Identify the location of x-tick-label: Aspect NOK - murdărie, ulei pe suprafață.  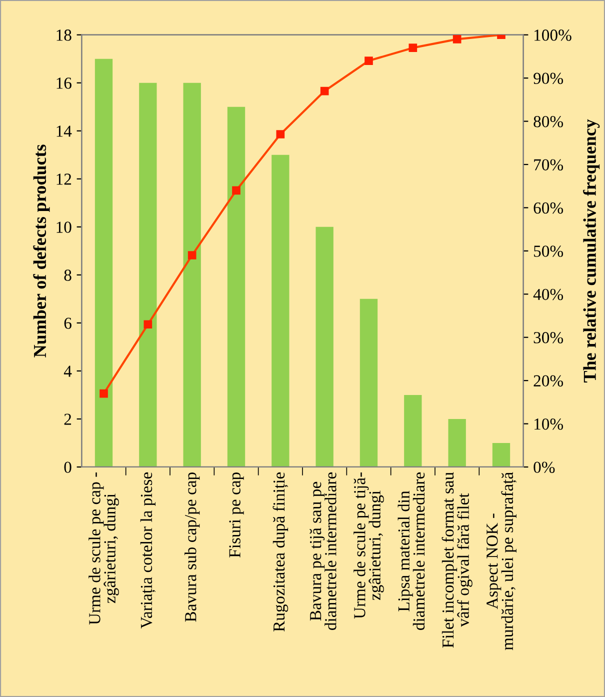
(501, 561).